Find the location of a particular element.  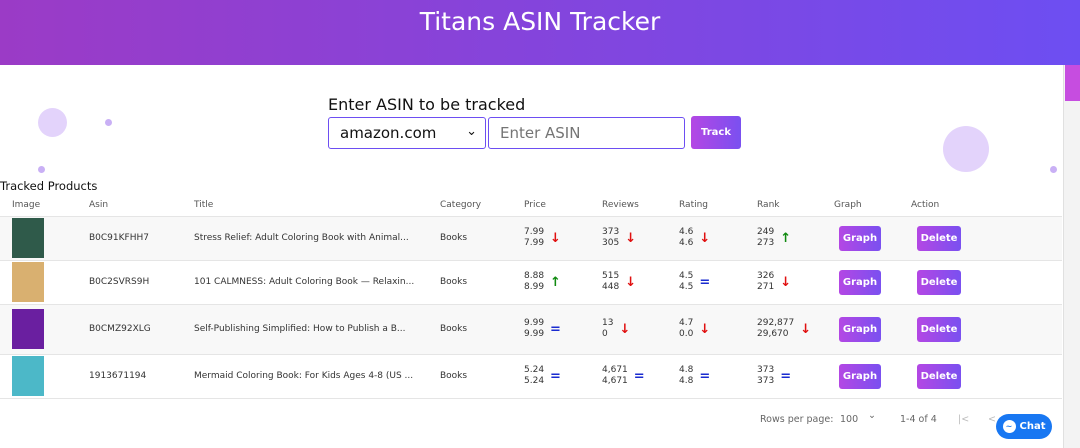

reviews-previous: 305 is located at coordinates (611, 243).